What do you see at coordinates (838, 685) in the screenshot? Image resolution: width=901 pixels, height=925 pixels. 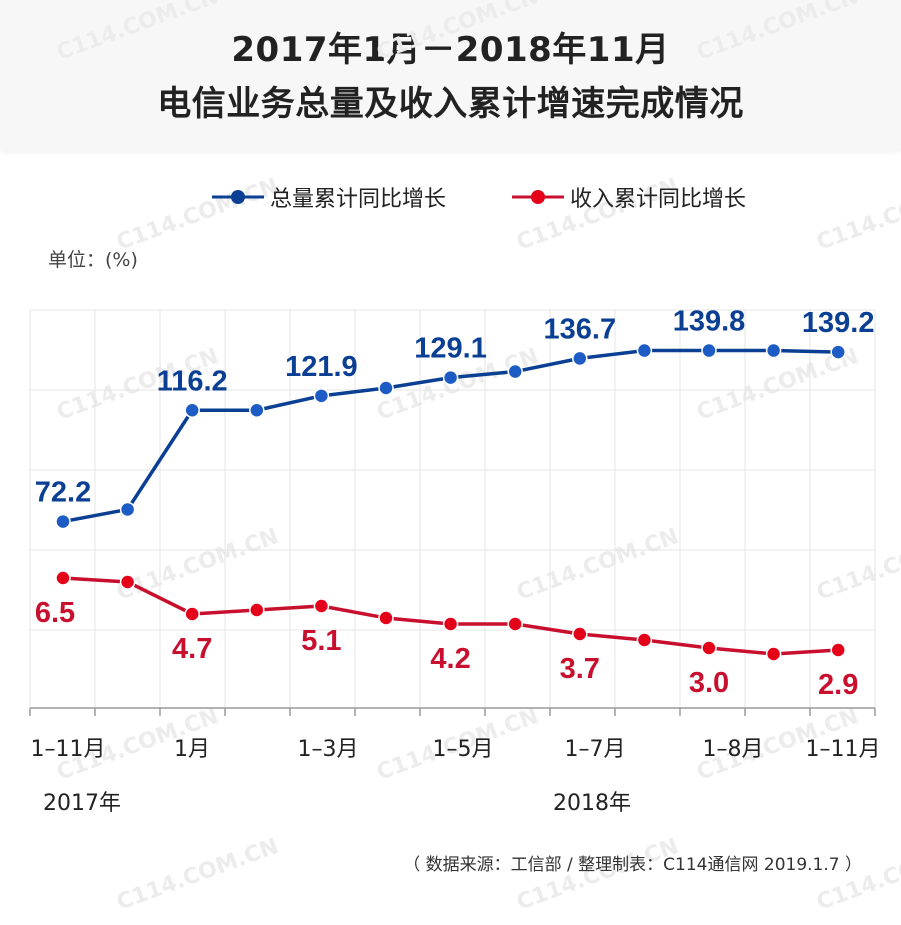 I see `revenue-growth-data-label: 2.9` at bounding box center [838, 685].